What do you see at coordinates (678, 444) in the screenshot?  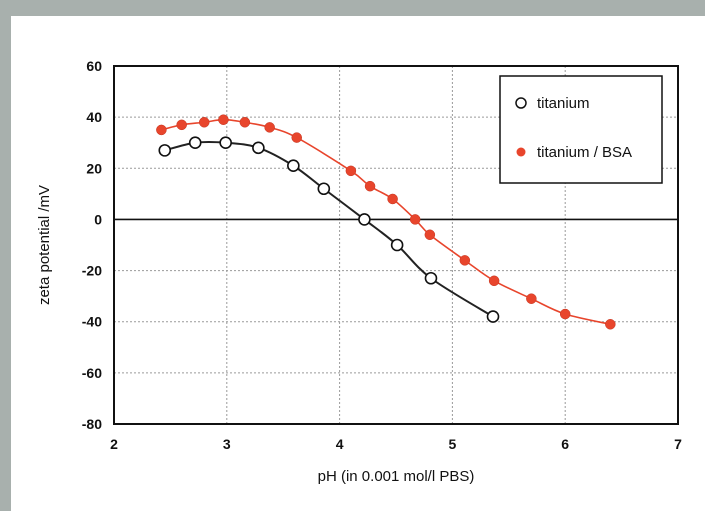 I see `x-tick-label: 7` at bounding box center [678, 444].